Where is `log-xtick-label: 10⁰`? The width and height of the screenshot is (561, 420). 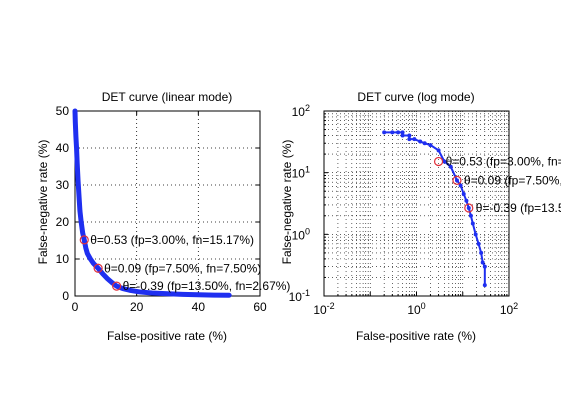 log-xtick-label: 10⁰ is located at coordinates (416, 309).